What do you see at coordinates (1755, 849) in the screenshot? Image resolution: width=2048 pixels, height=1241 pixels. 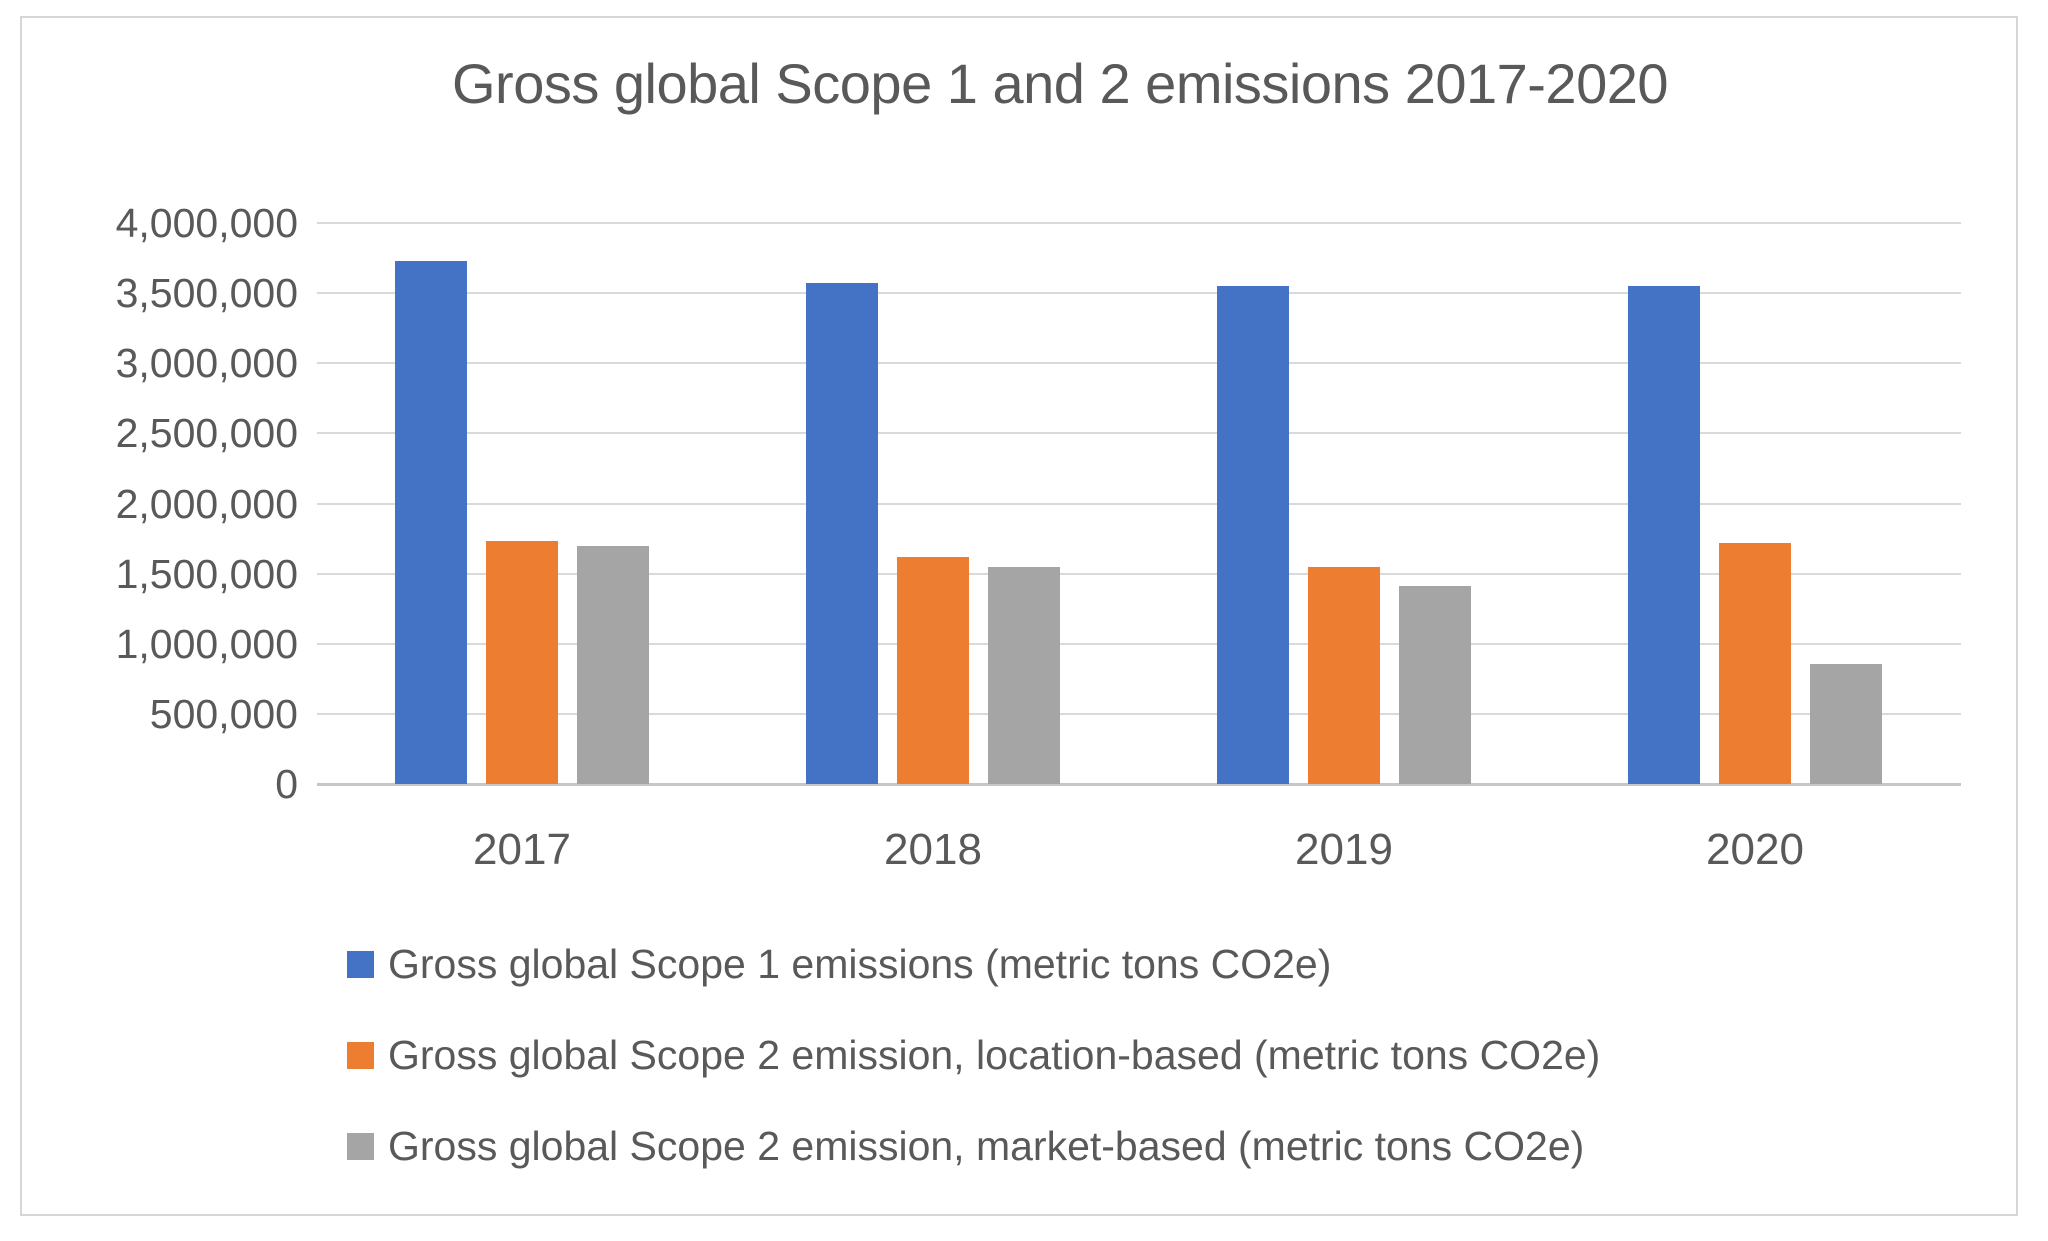 I see `x-axis-tick-label: 2020` at bounding box center [1755, 849].